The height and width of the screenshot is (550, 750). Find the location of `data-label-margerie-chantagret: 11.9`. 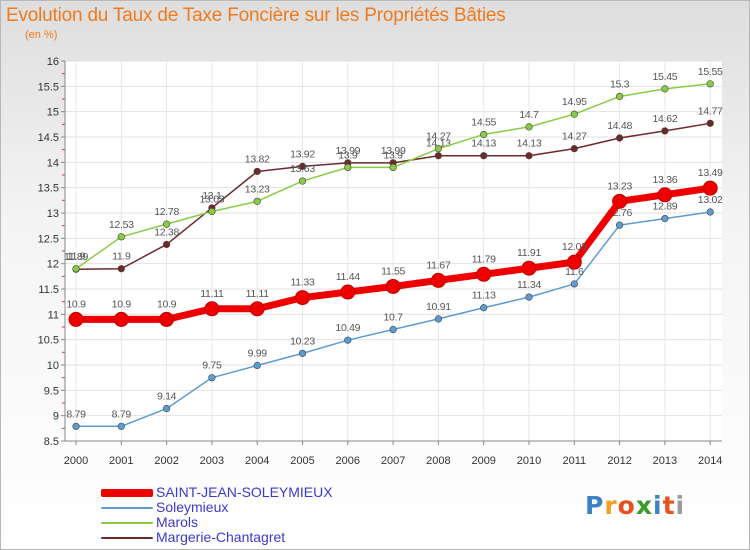

data-label-margerie-chantagret: 11.9 is located at coordinates (121, 257).